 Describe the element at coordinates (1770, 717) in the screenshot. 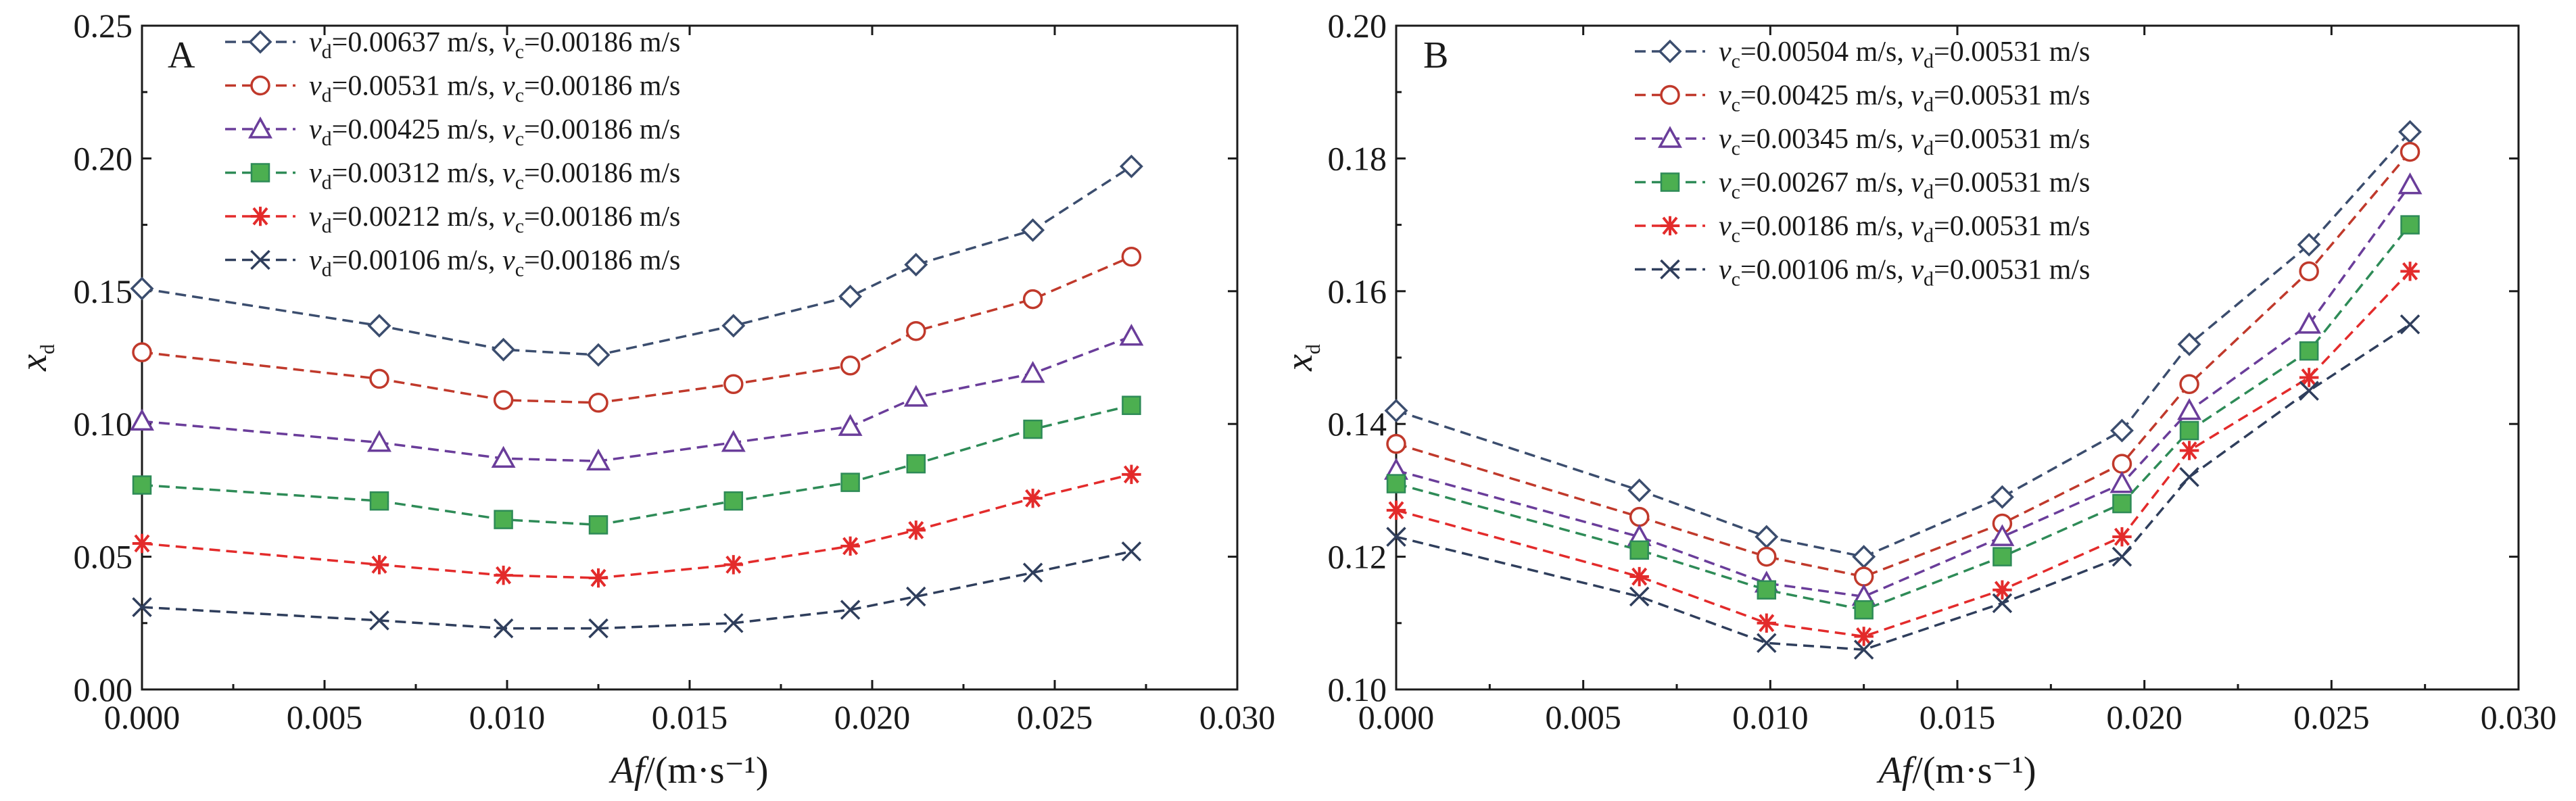

I see `x-tick-label: 0.010` at that location.